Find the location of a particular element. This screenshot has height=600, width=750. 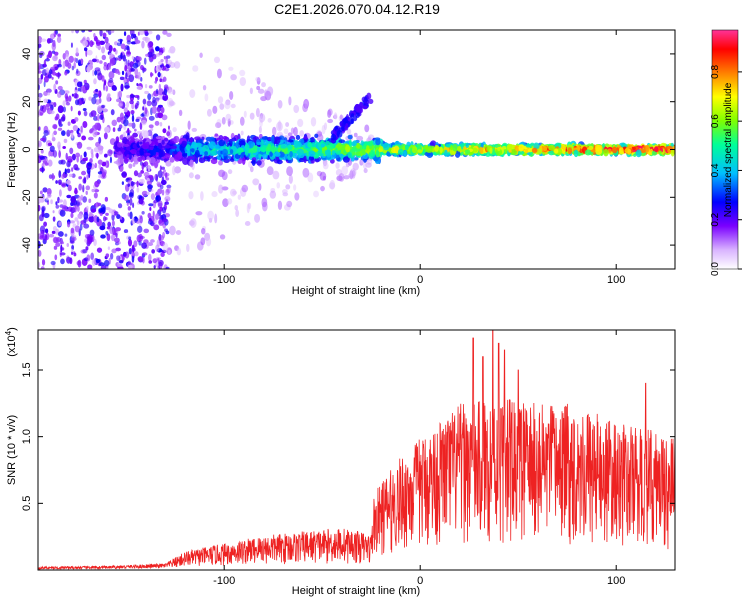

x-tick-label: 0 is located at coordinates (420, 280).